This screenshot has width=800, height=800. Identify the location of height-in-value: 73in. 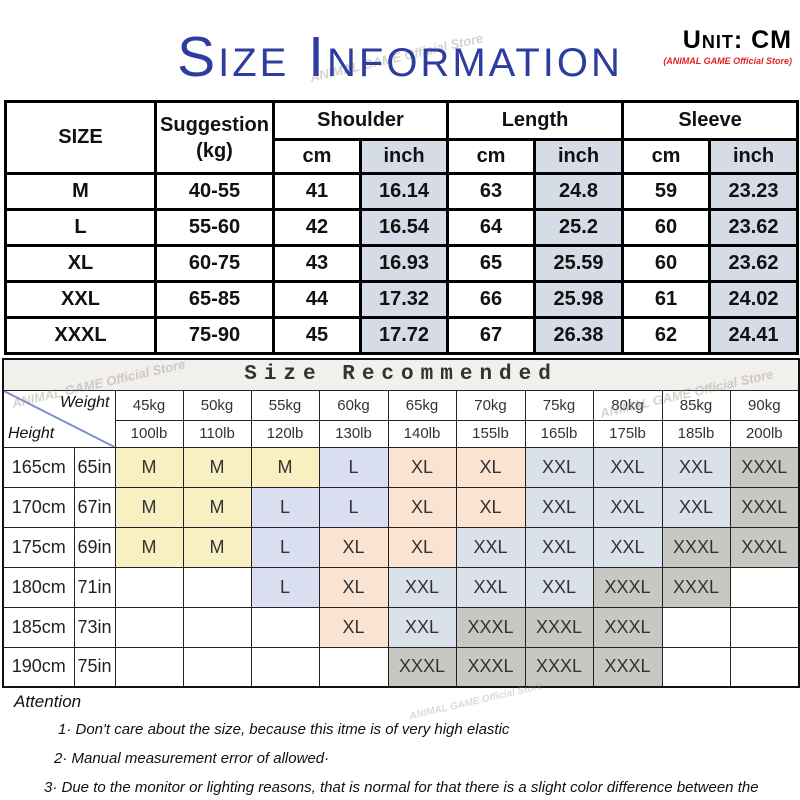
(94, 627).